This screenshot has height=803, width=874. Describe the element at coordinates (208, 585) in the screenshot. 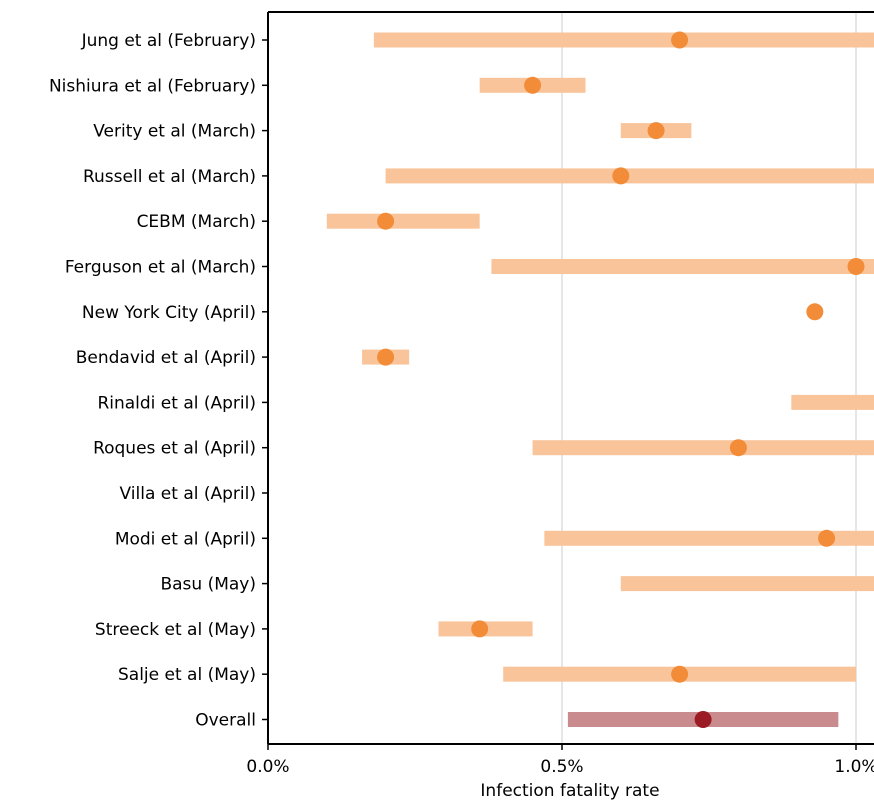

I see `study-label-12: Basu (May)` at that location.